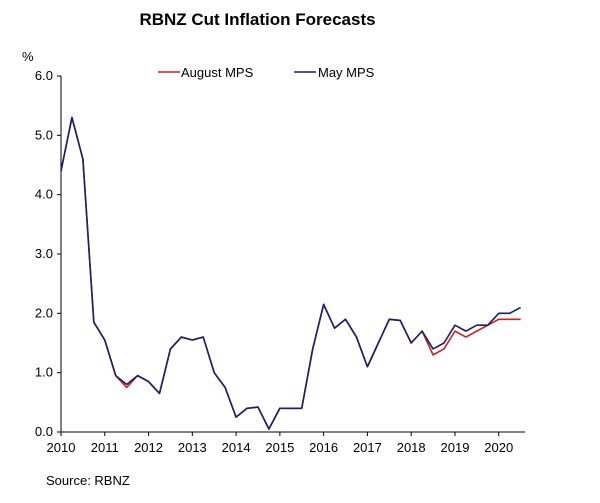 The width and height of the screenshot is (600, 503). What do you see at coordinates (105, 447) in the screenshot?
I see `x-tick-label: 2011` at bounding box center [105, 447].